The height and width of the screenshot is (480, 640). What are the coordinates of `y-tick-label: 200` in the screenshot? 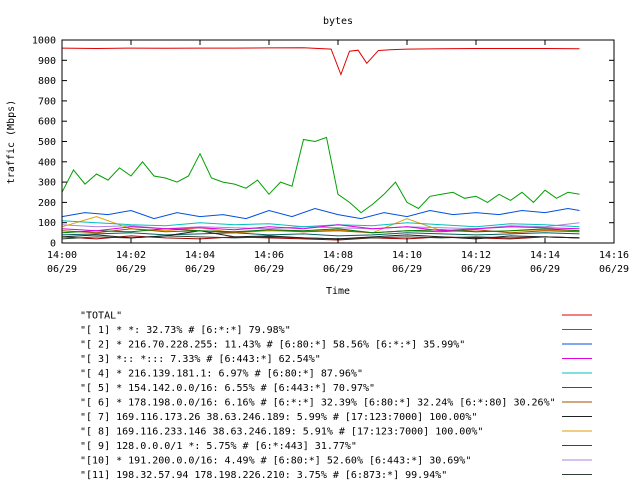 It's located at (47, 203).